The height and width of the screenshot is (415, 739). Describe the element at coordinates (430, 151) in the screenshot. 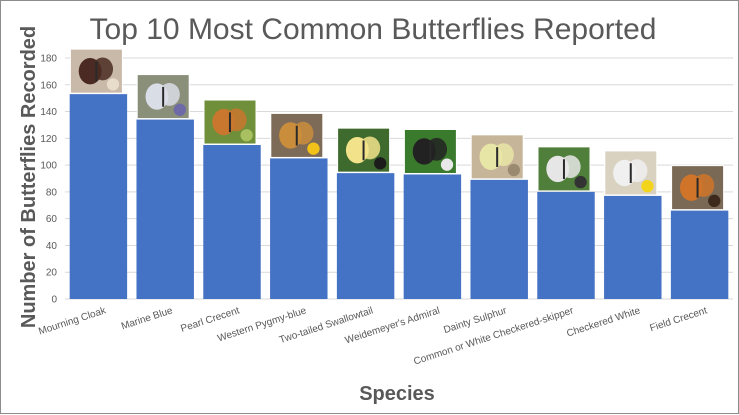

I see `weidemeyers-admiral-photo` at that location.